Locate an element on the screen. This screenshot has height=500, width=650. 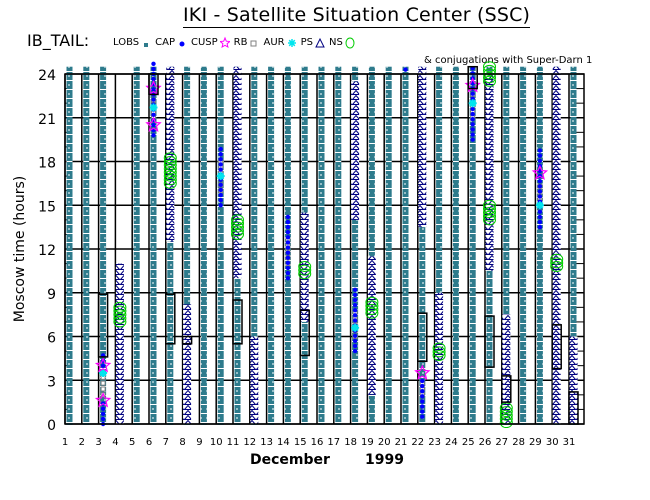
legend-item-aur: AUR is located at coordinates (279, 42).